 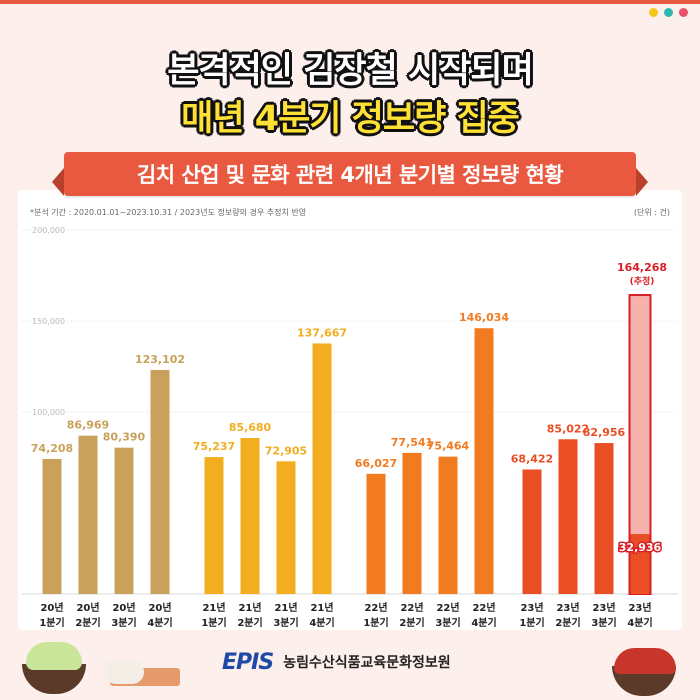 I want to click on red-dot-icon, so click(x=683, y=12).